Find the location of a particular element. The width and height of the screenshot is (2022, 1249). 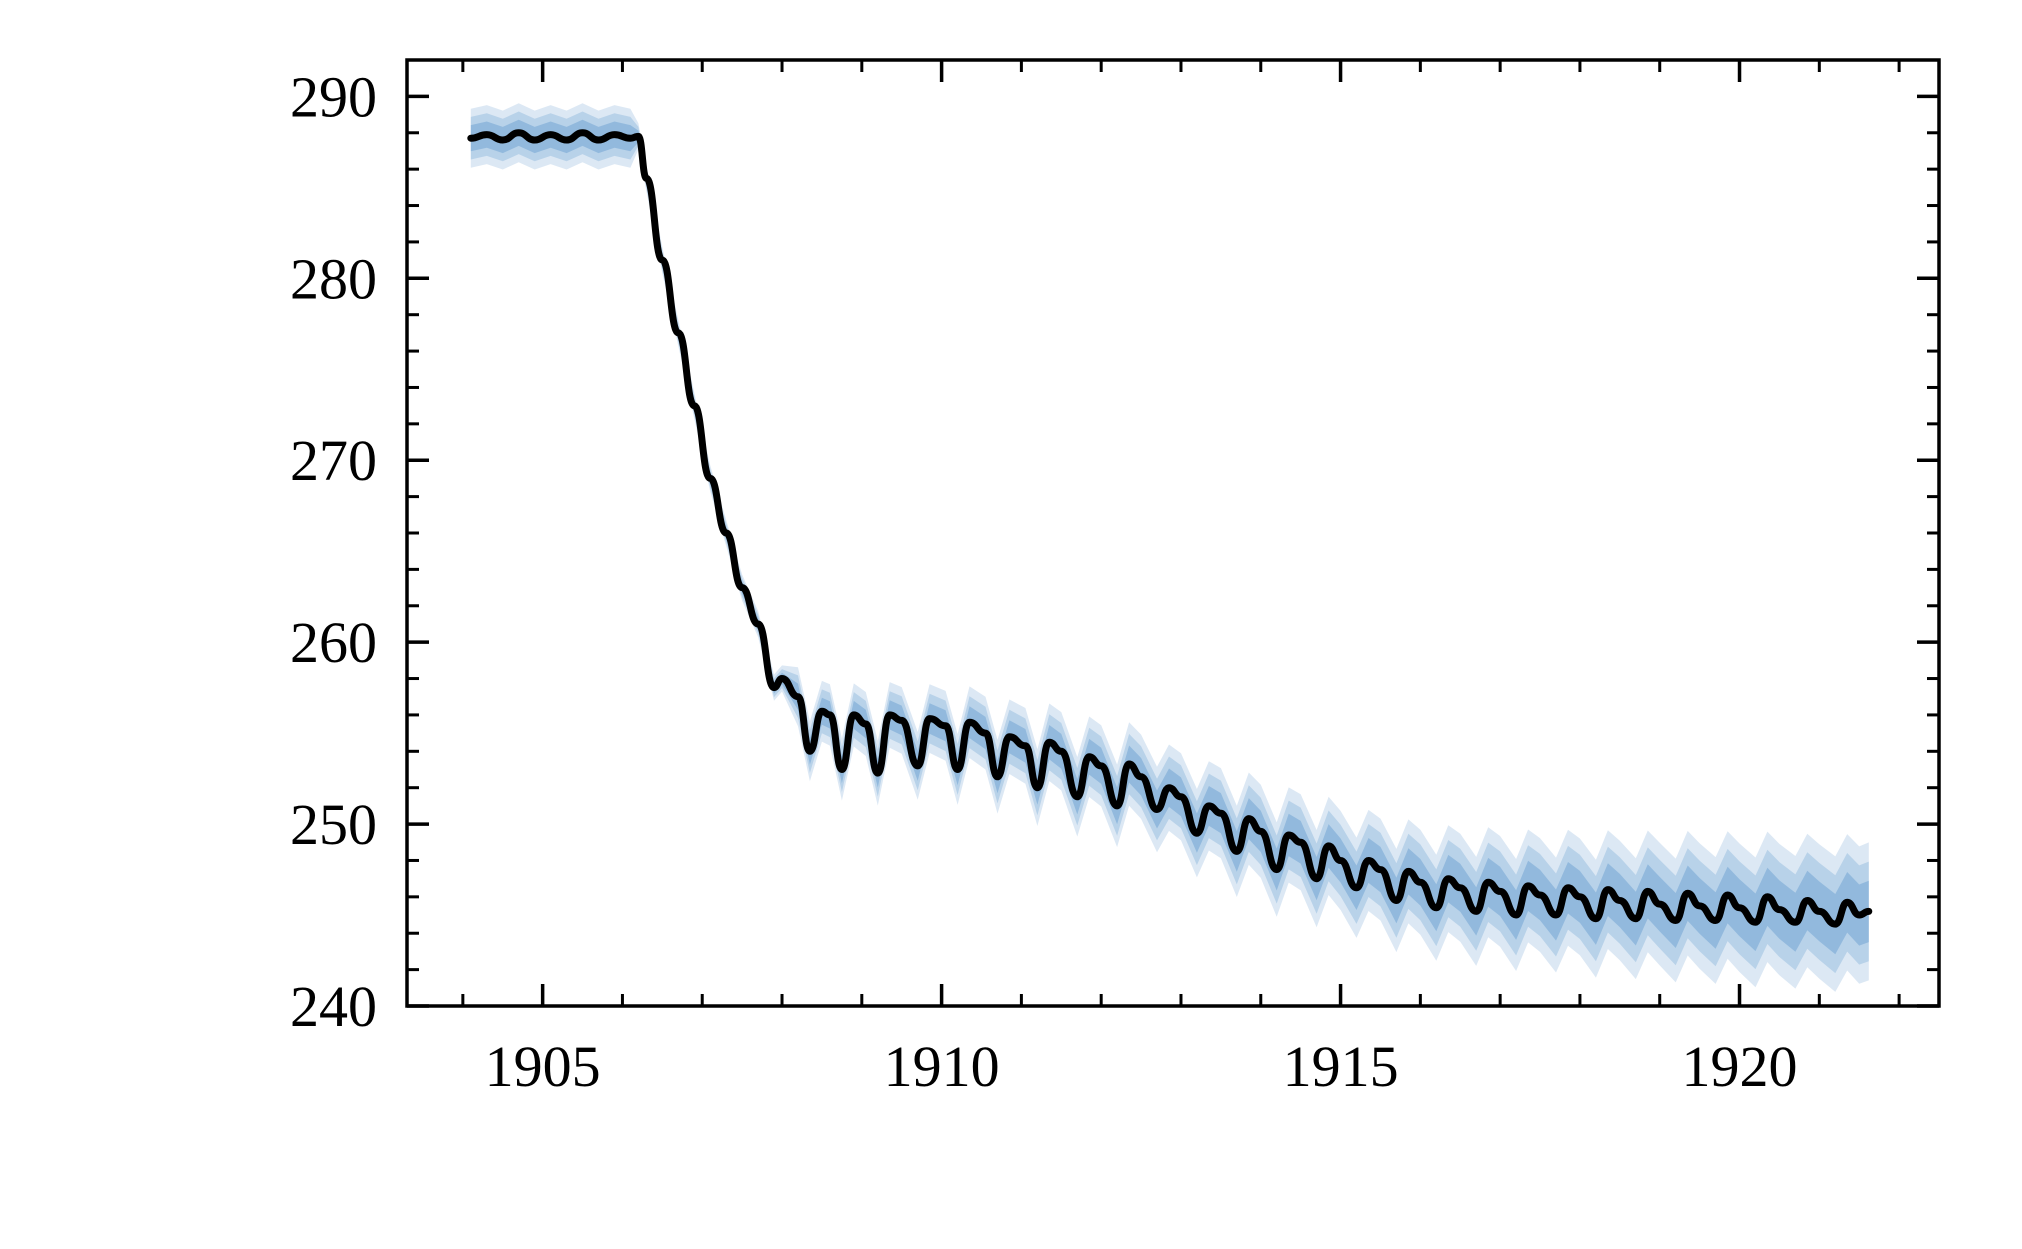

x-tick-label: 1920 is located at coordinates (1740, 1066).